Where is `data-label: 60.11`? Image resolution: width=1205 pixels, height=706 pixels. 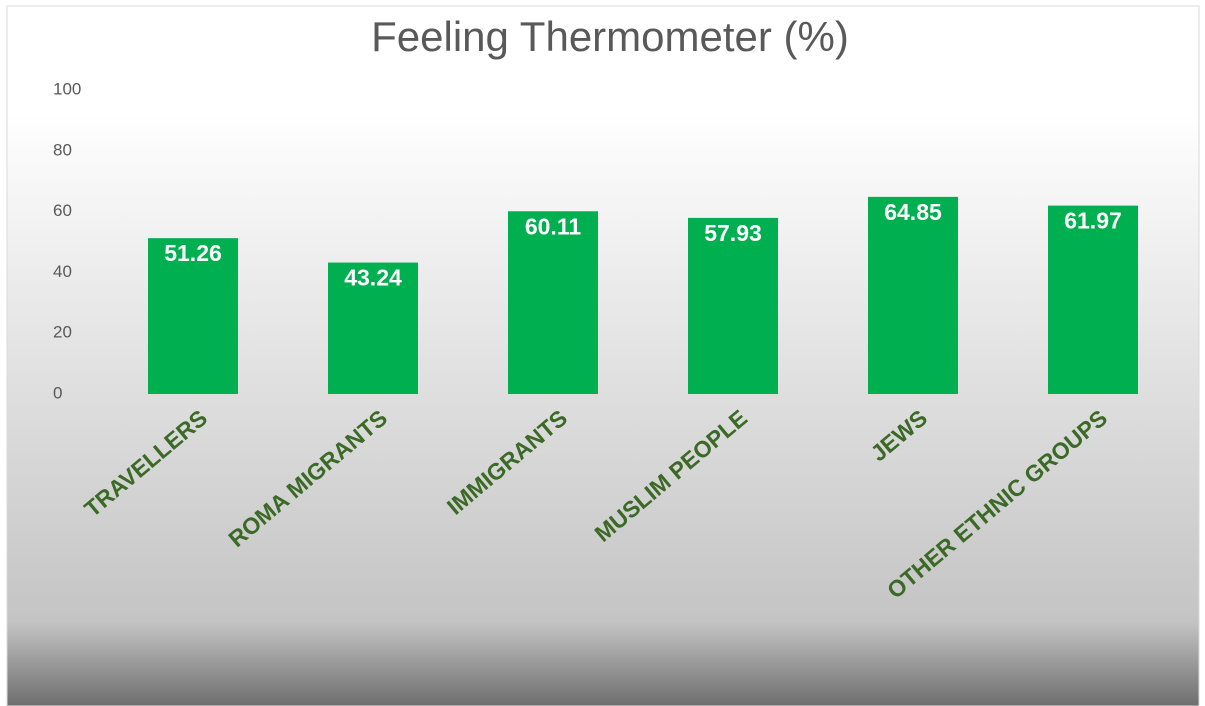
data-label: 60.11 is located at coordinates (553, 226).